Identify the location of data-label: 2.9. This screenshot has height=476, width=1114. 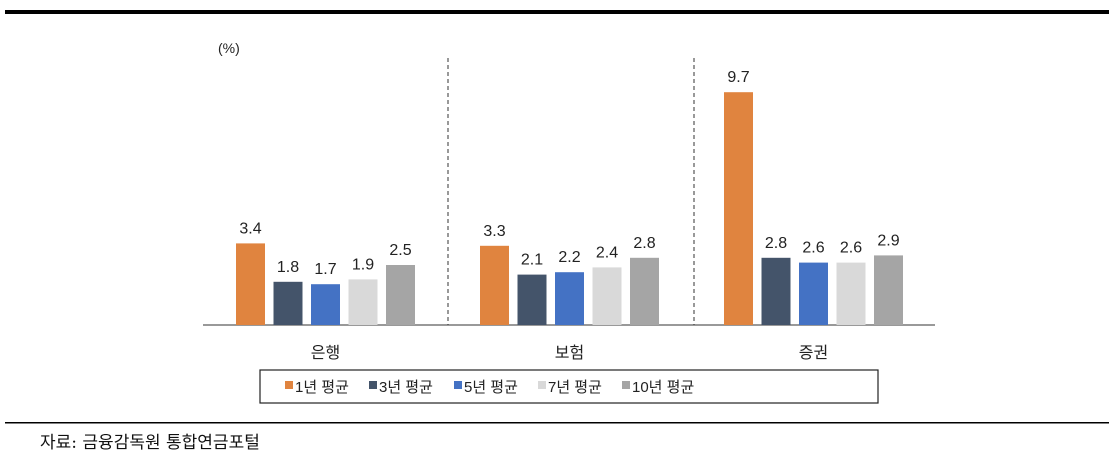
(888, 240).